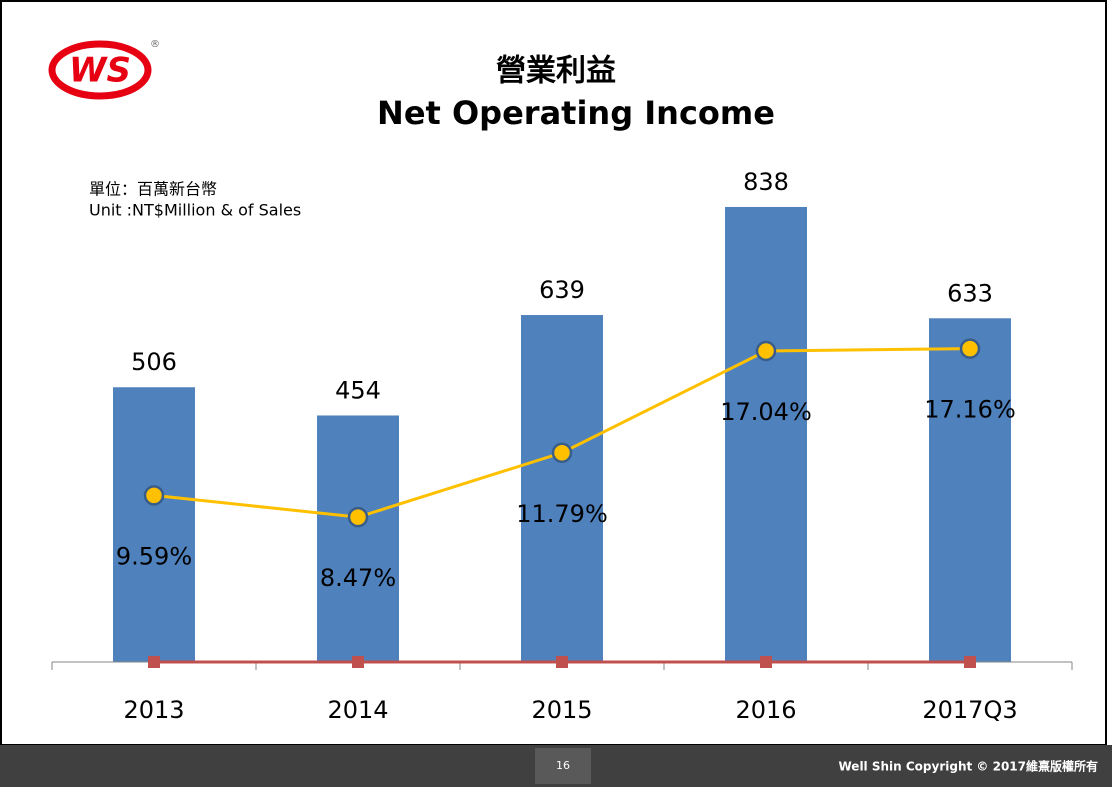 This screenshot has width=1112, height=787. What do you see at coordinates (561, 710) in the screenshot?
I see `x-tick-label: 2015` at bounding box center [561, 710].